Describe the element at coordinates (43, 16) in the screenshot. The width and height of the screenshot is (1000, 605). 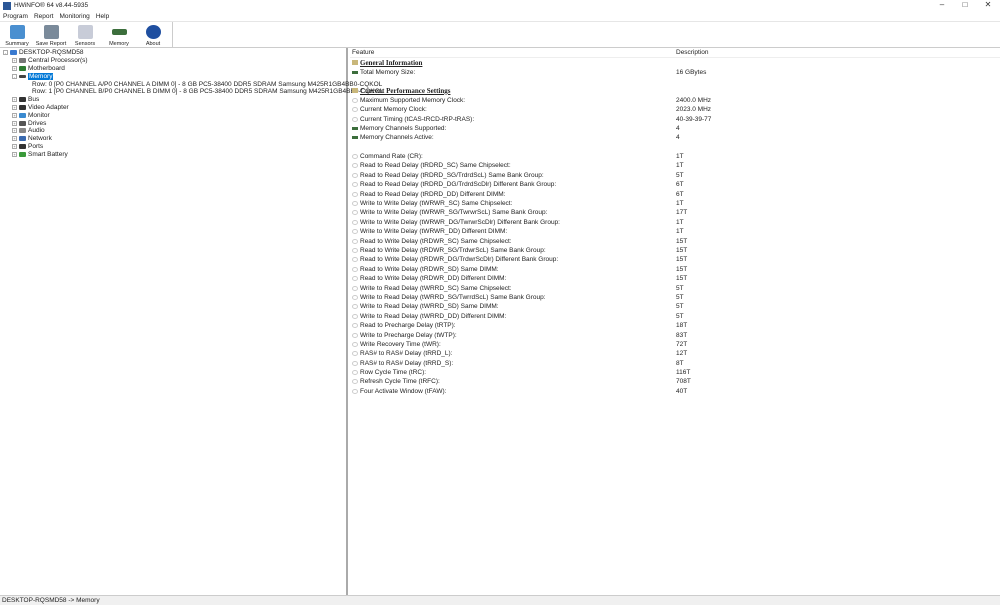
I see `menu-report: Report` at that location.